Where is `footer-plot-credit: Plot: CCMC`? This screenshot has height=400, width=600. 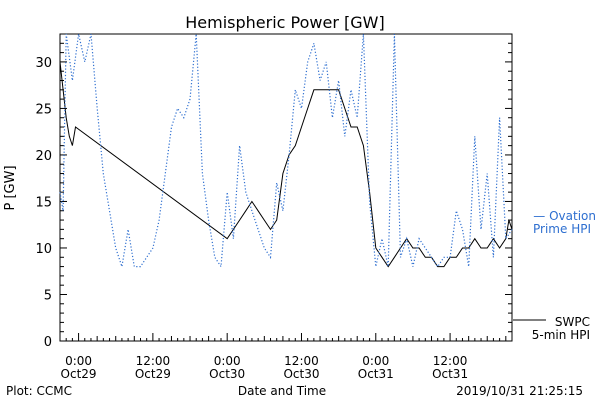 footer-plot-credit: Plot: CCMC is located at coordinates (39, 391).